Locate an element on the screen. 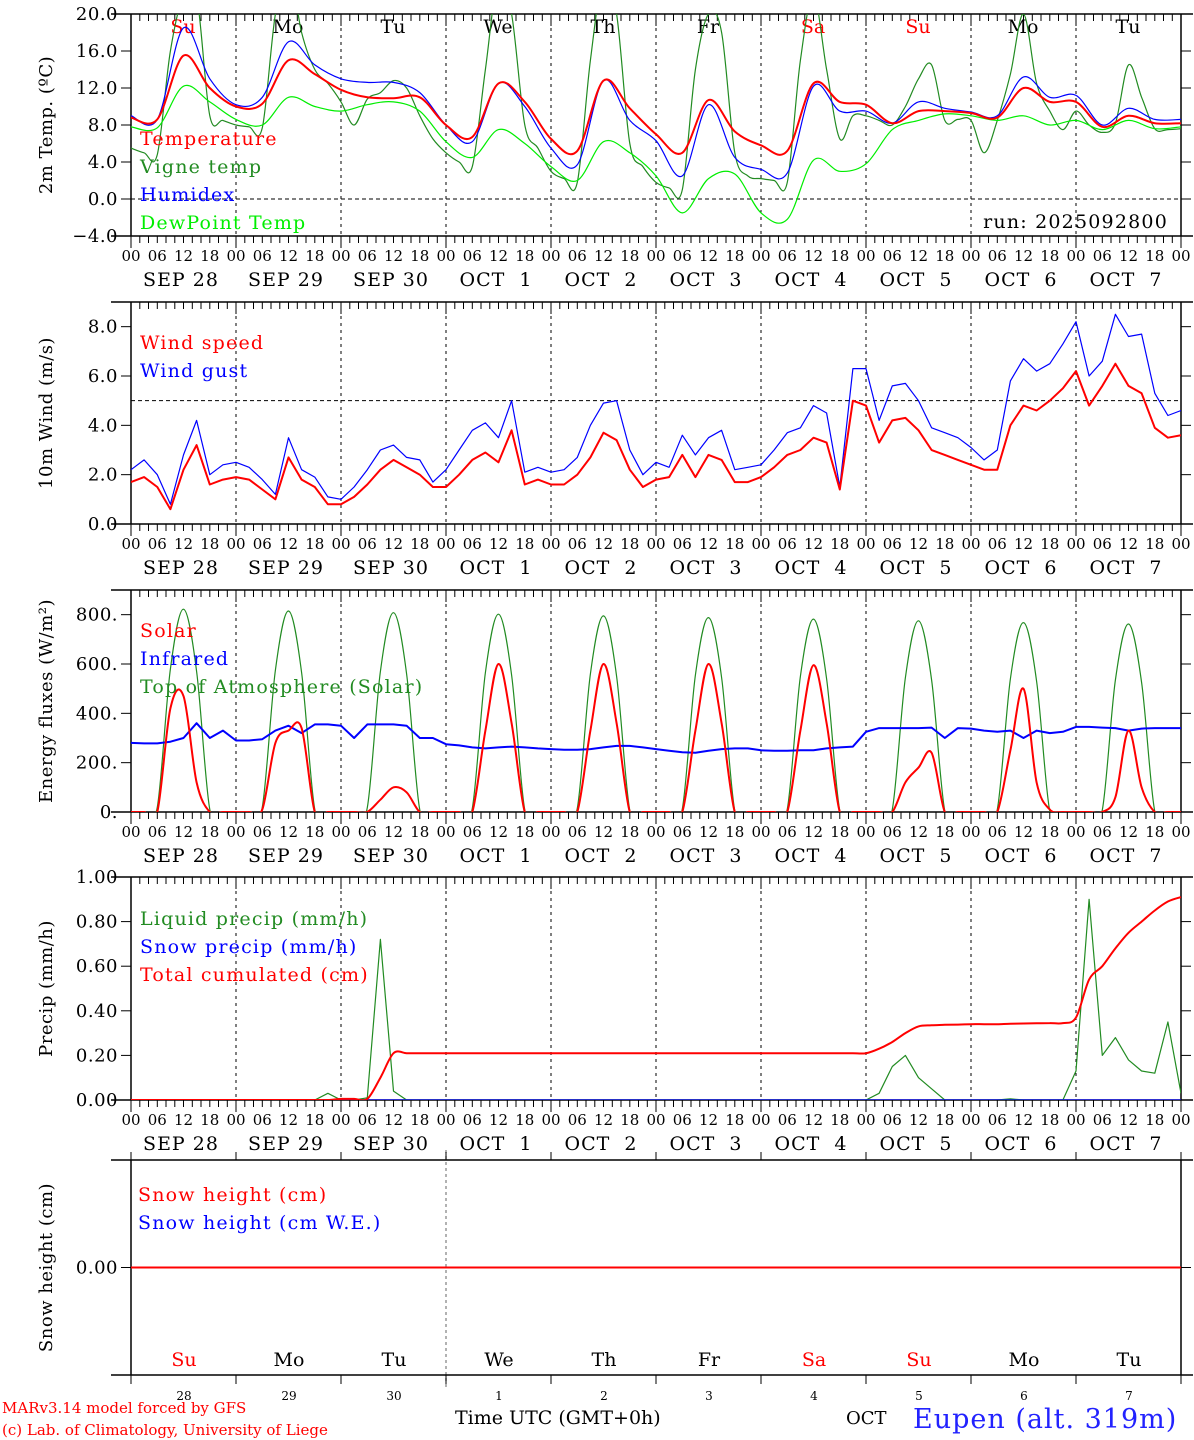  legend-entry: Snow height (cm) is located at coordinates (232, 1195).